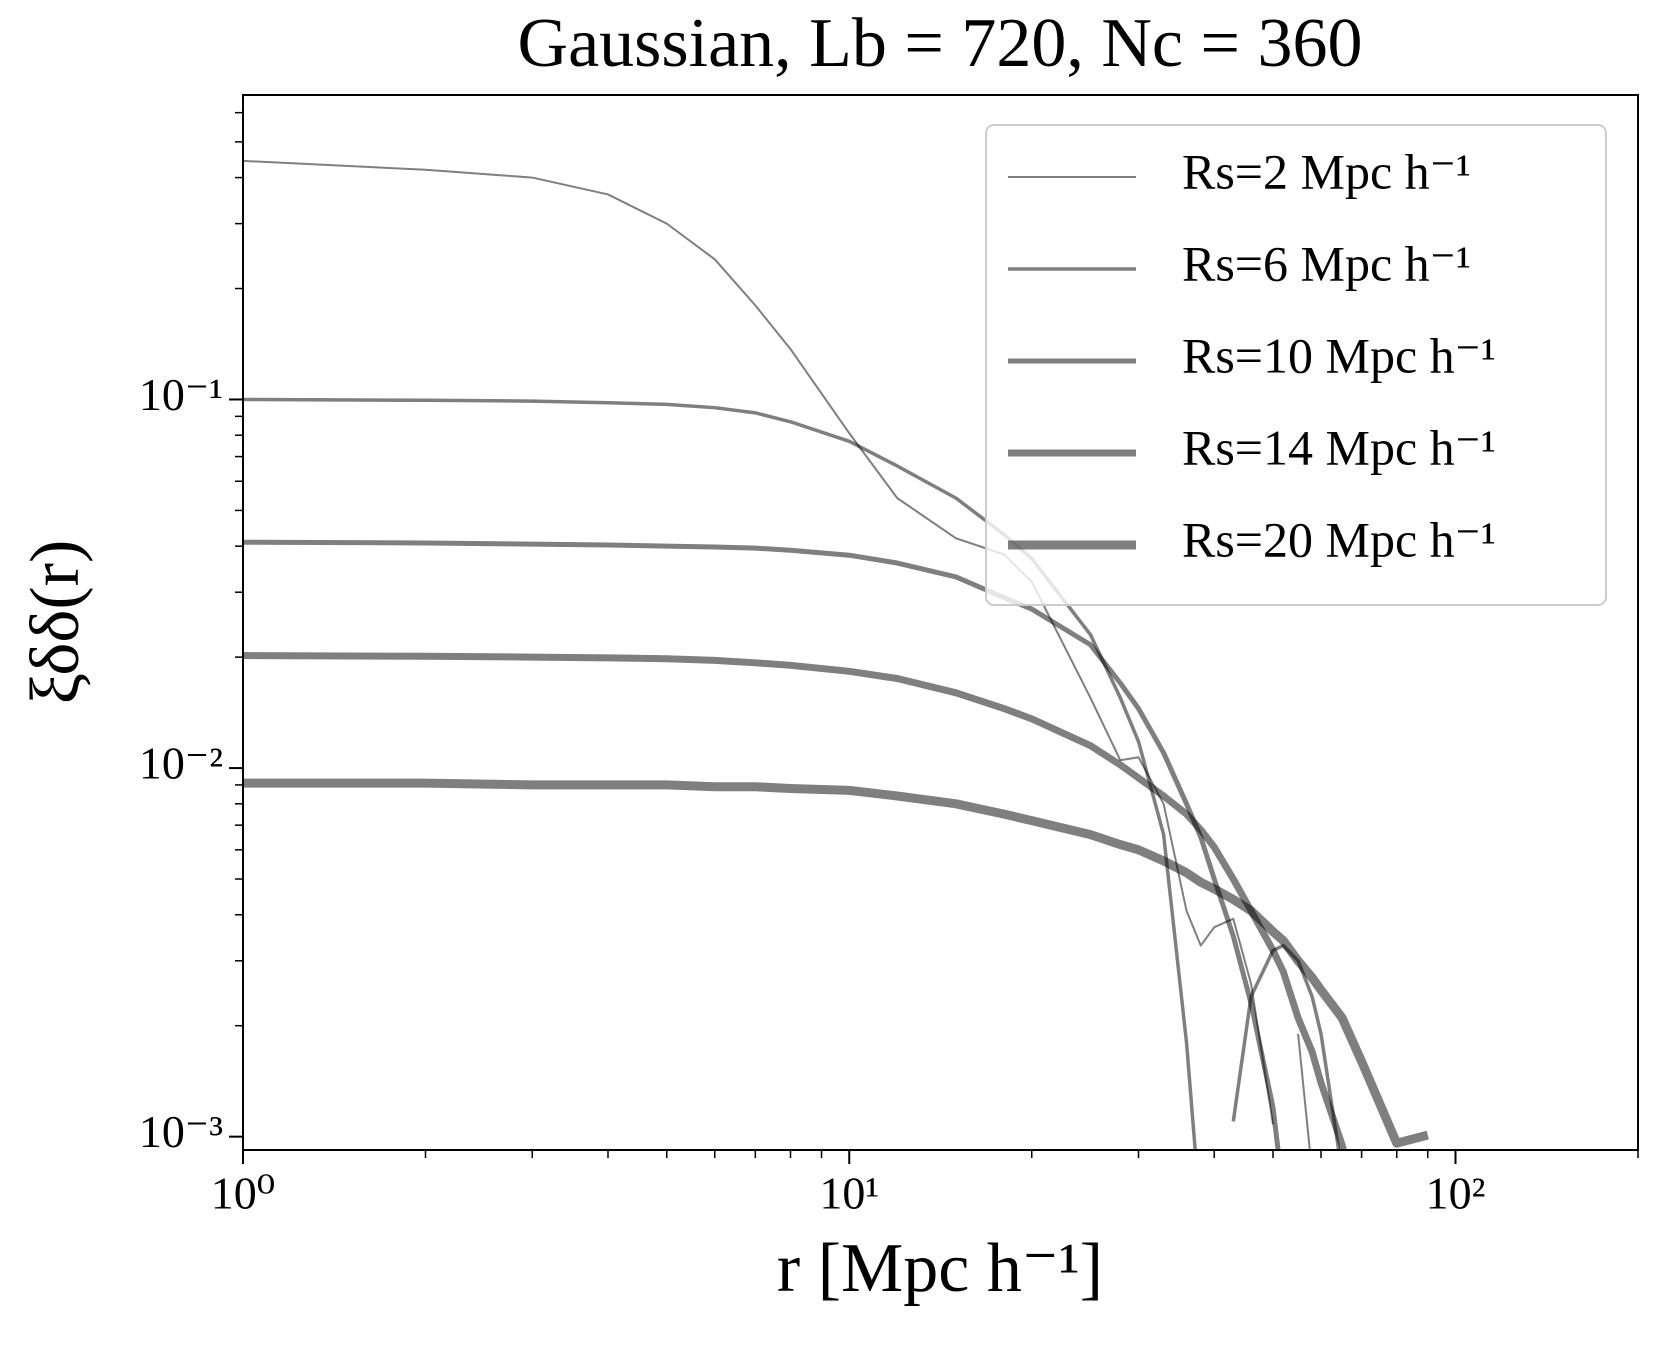 This screenshot has width=1659, height=1345. Describe the element at coordinates (940, 1268) in the screenshot. I see `x-axis-label: r [Mpc h⁻¹]` at that location.